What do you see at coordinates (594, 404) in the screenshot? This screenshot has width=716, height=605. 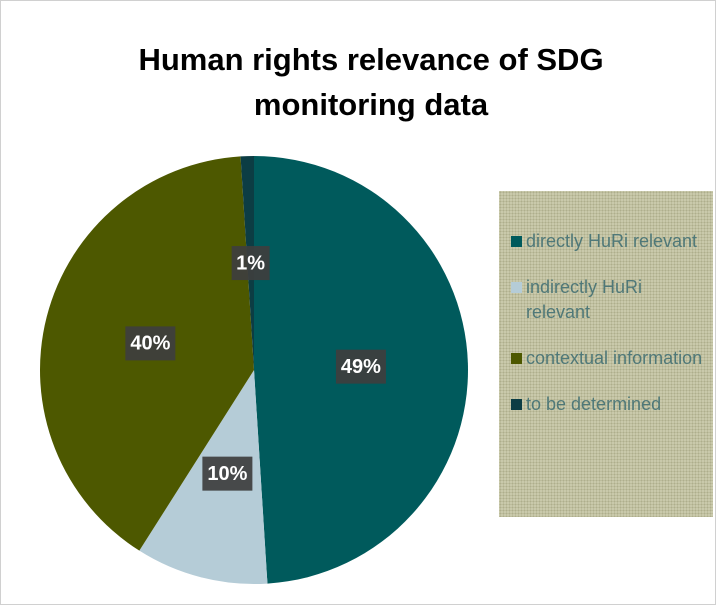 I see `legend-label: to be determined` at bounding box center [594, 404].